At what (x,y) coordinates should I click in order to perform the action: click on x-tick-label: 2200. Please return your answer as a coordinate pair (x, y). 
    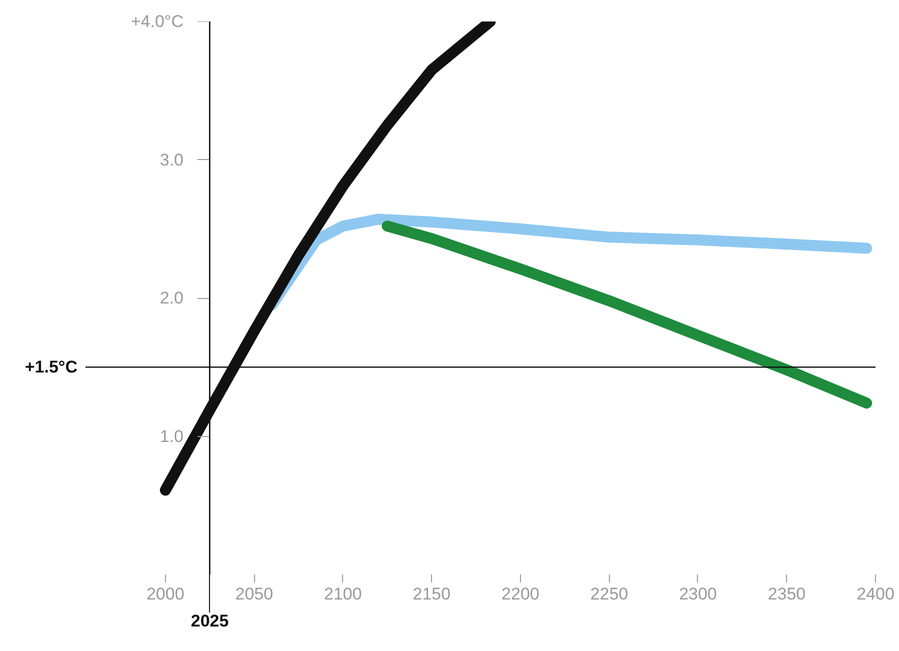
    Looking at the image, I should click on (521, 594).